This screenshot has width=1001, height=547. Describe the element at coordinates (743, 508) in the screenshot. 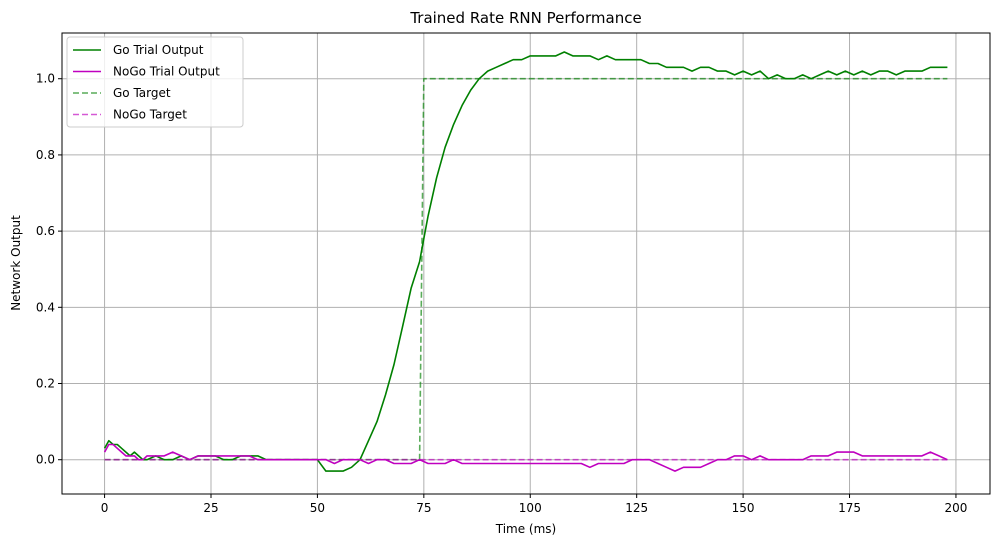

I see `x-tick-label: 150` at that location.